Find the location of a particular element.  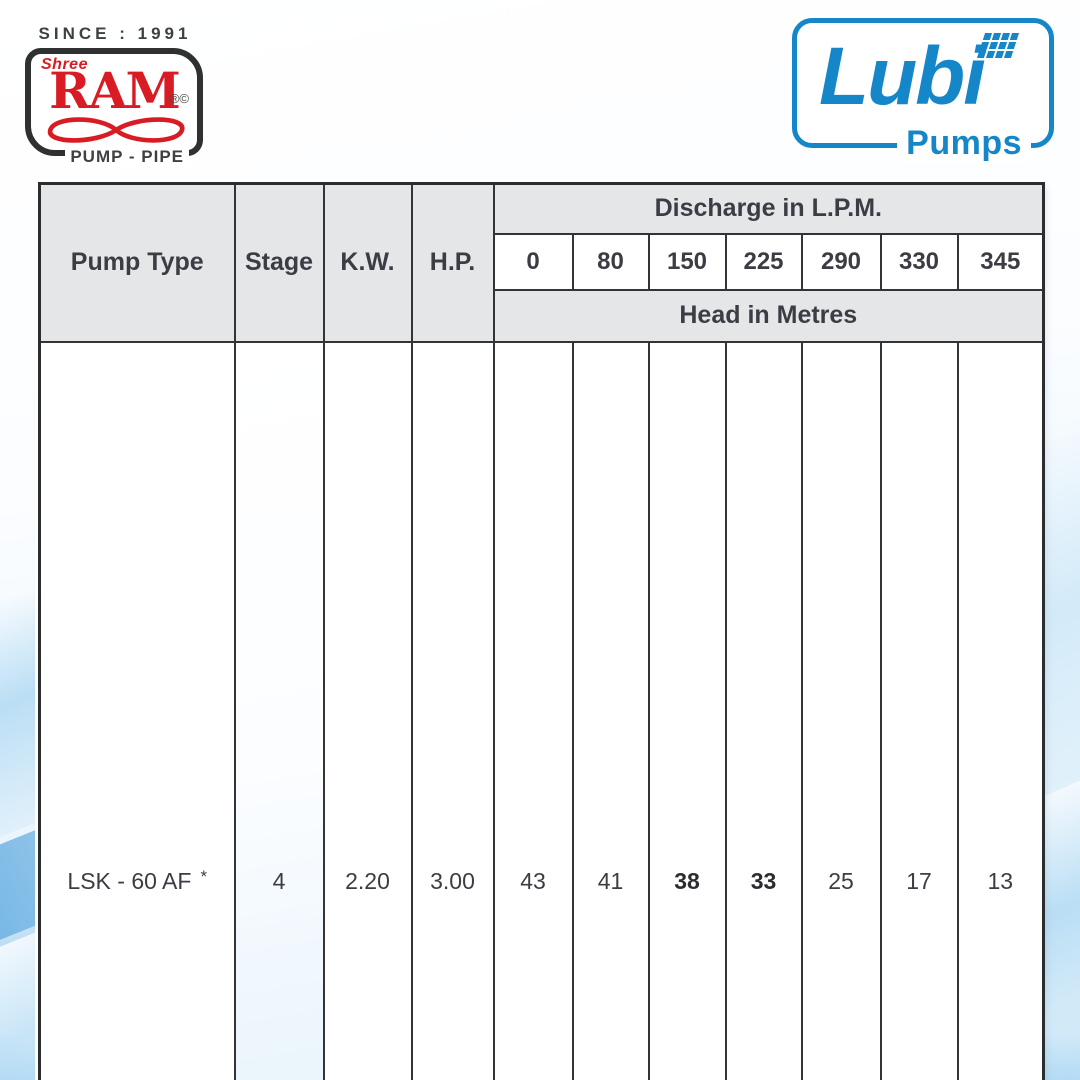

discharge-value: 225 is located at coordinates (763, 261).